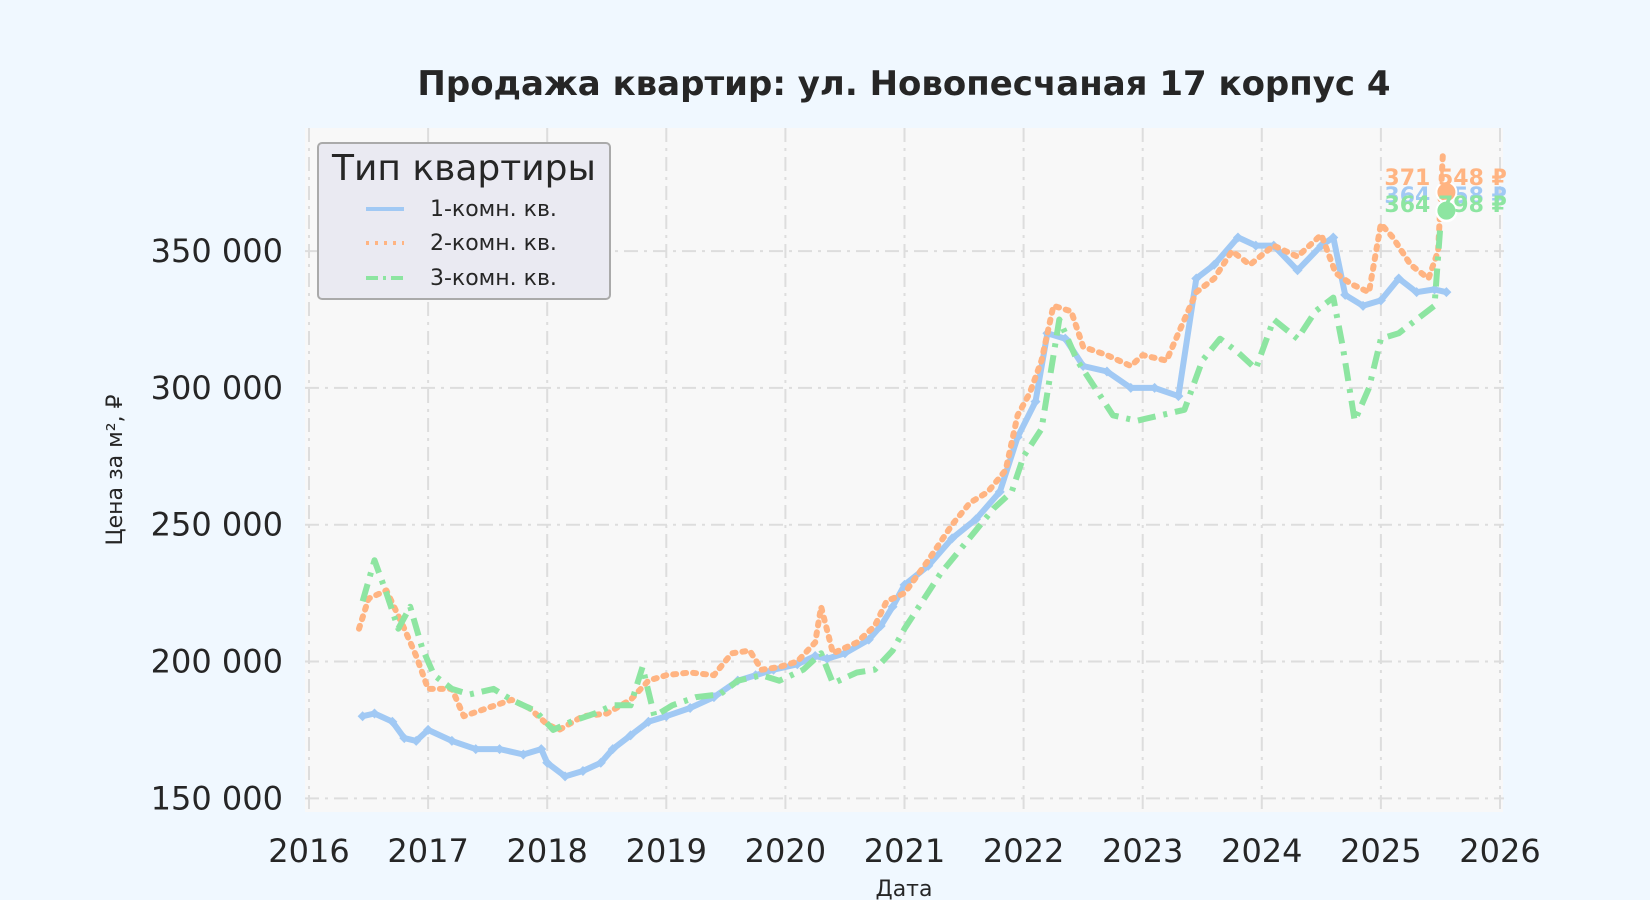 The width and height of the screenshot is (1650, 900). Describe the element at coordinates (1261, 851) in the screenshot. I see `x-tick-label: 2024` at that location.